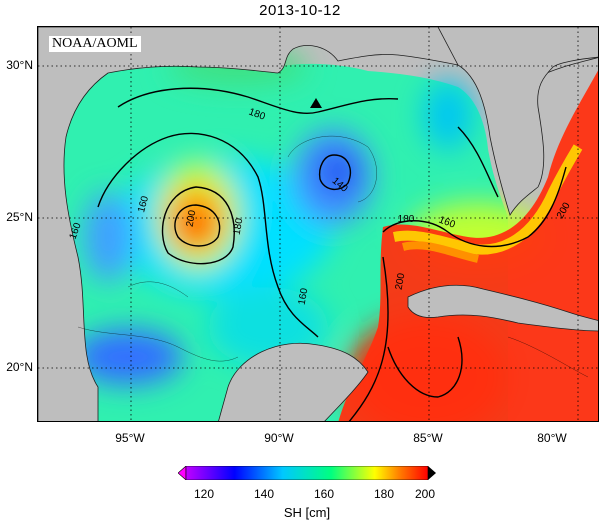  What do you see at coordinates (517, 121) in the screenshot?
I see `florida-peninsula` at bounding box center [517, 121].